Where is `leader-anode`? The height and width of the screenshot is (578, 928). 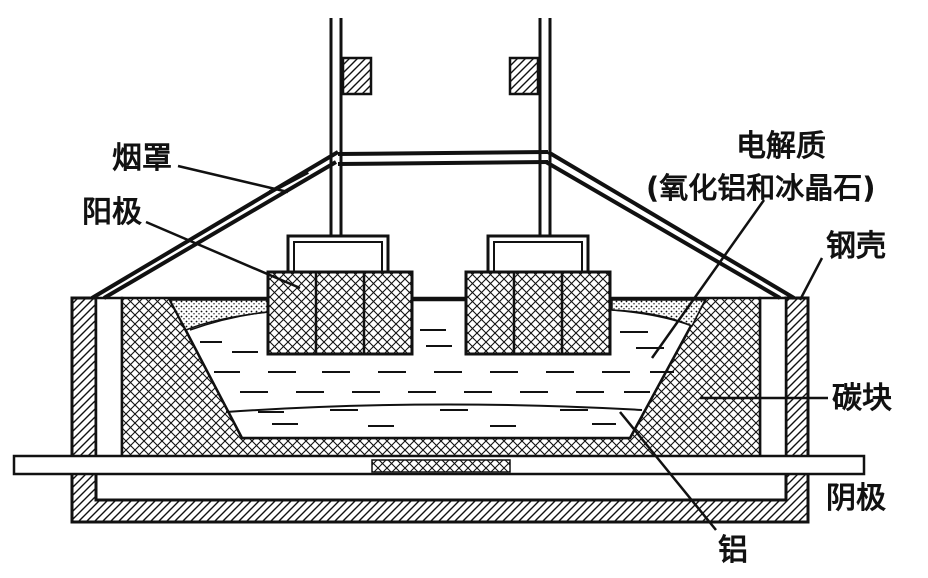 leader-anode is located at coordinates (223, 255).